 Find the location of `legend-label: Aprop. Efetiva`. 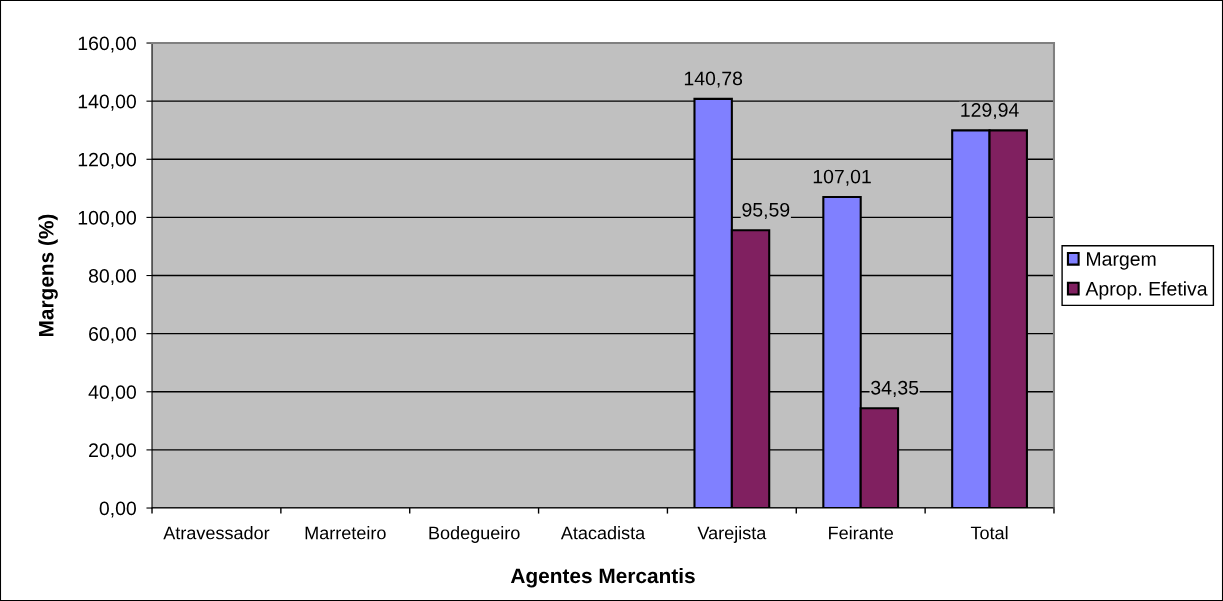

legend-label: Aprop. Efetiva is located at coordinates (1146, 290).